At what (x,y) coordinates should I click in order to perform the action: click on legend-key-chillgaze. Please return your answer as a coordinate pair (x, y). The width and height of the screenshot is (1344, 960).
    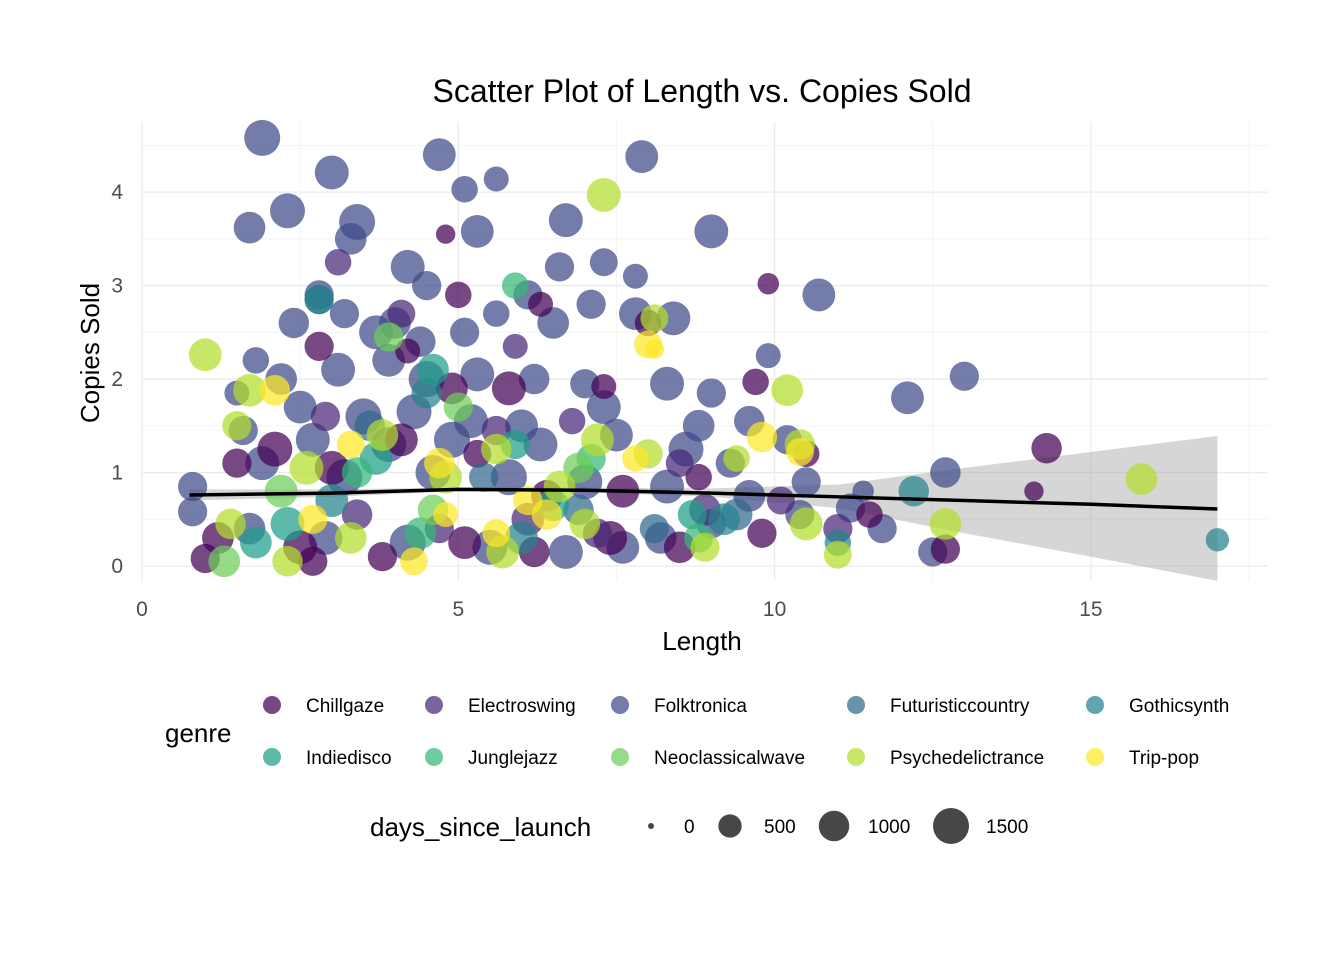
    Looking at the image, I should click on (272, 705).